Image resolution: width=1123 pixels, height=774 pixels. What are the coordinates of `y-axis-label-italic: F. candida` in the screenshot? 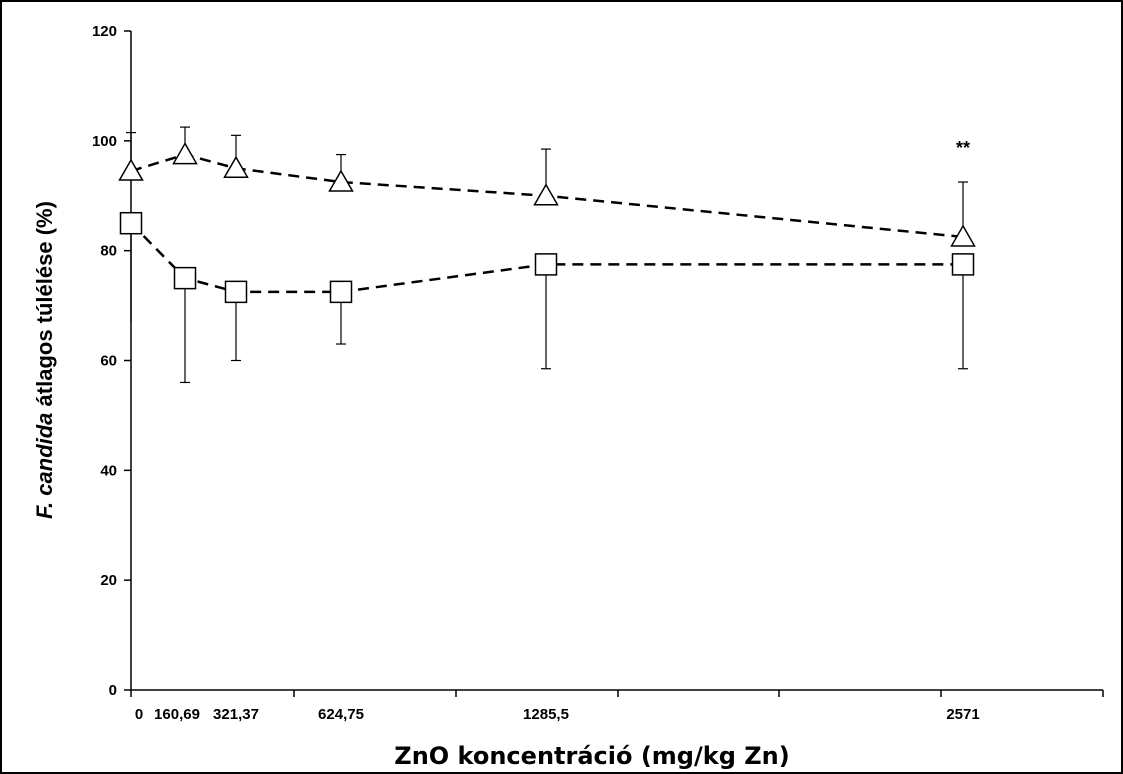 It's located at (44, 466).